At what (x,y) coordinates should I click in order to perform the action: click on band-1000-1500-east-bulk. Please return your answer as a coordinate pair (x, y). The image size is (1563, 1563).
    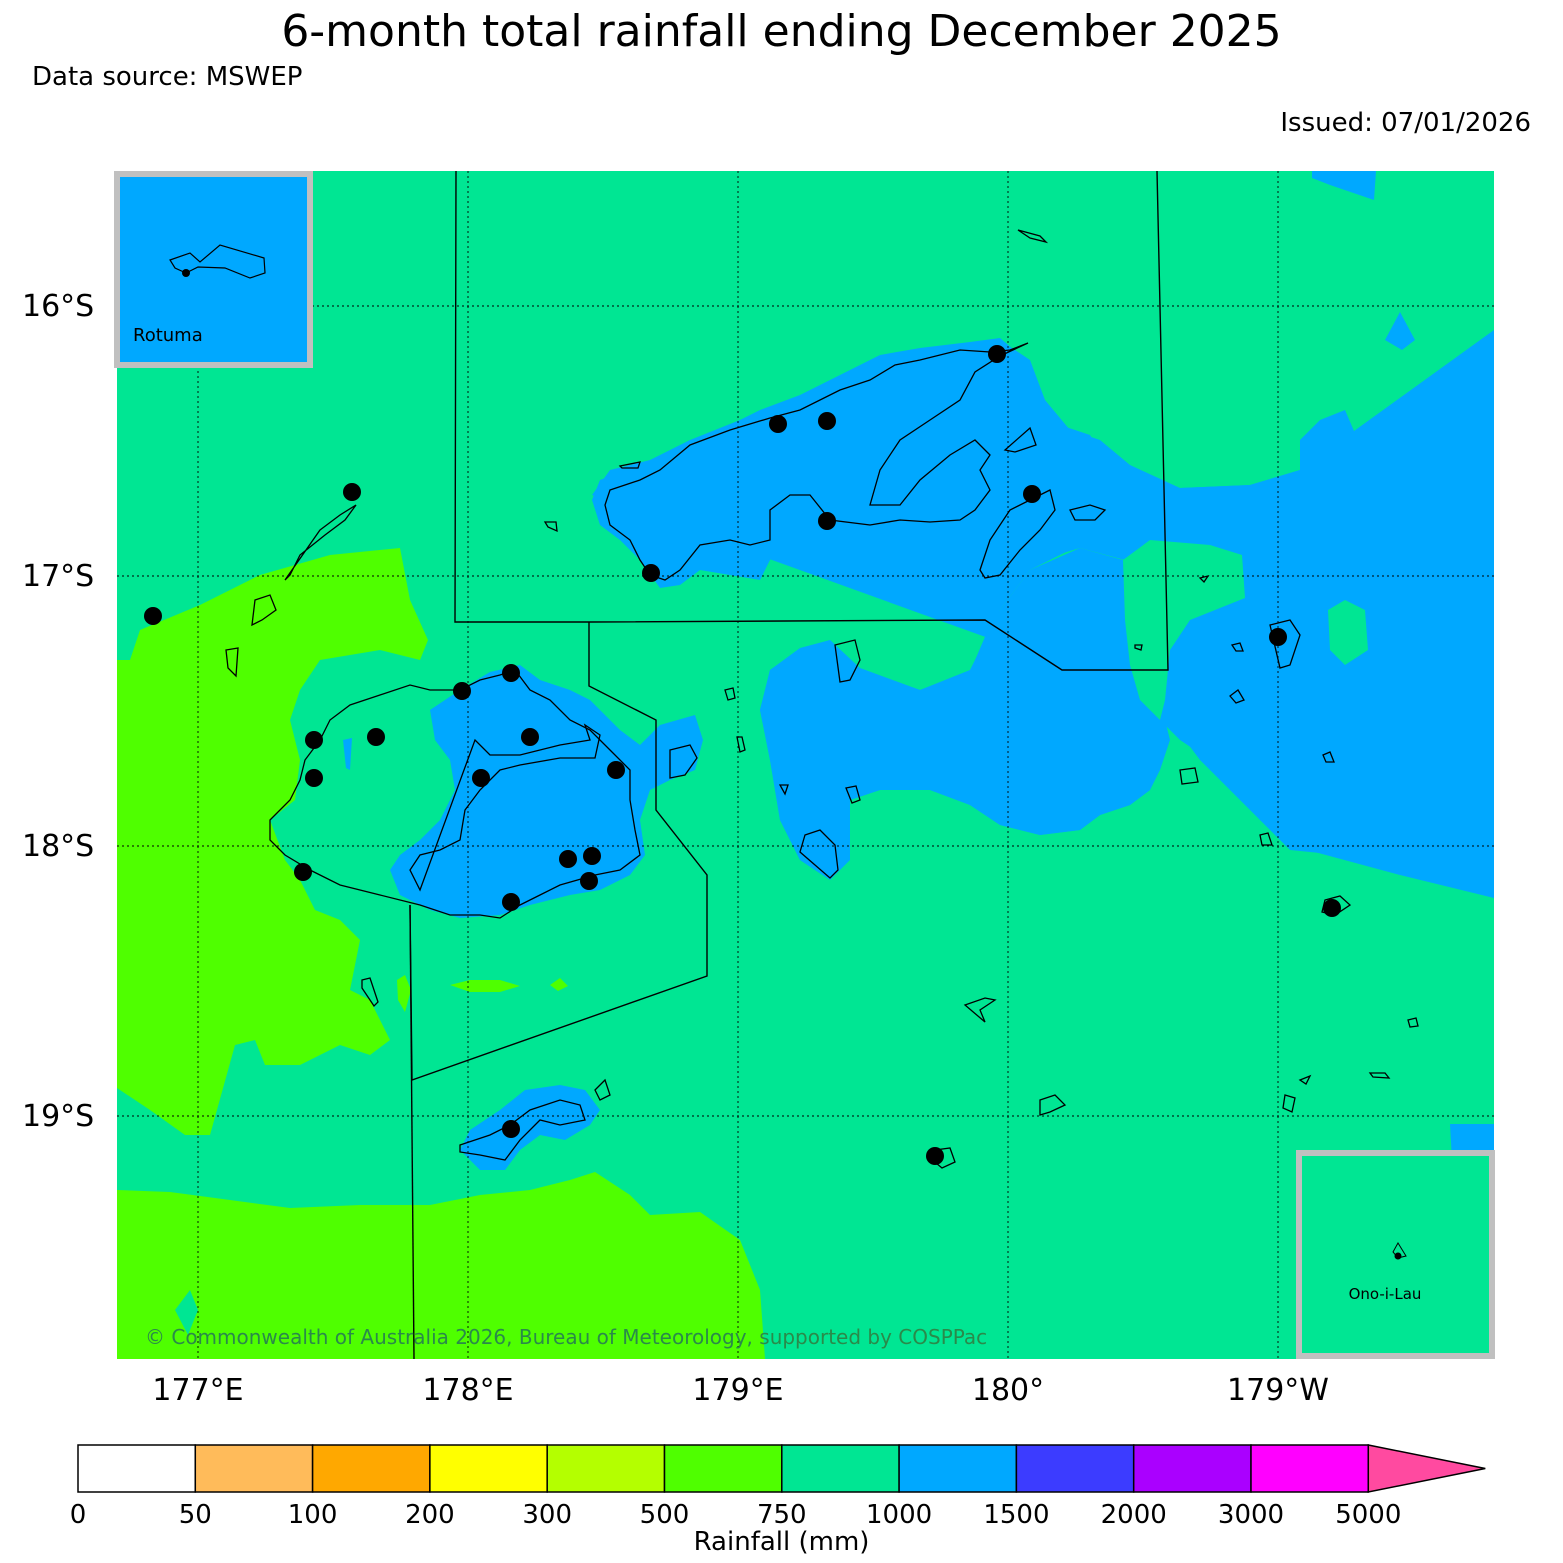
    Looking at the image, I should click on (1257, 614).